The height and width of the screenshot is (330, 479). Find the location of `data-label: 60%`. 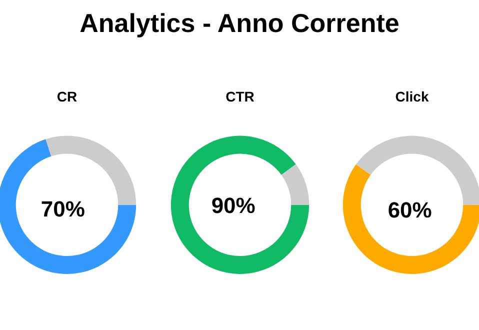

data-label: 60% is located at coordinates (410, 210).